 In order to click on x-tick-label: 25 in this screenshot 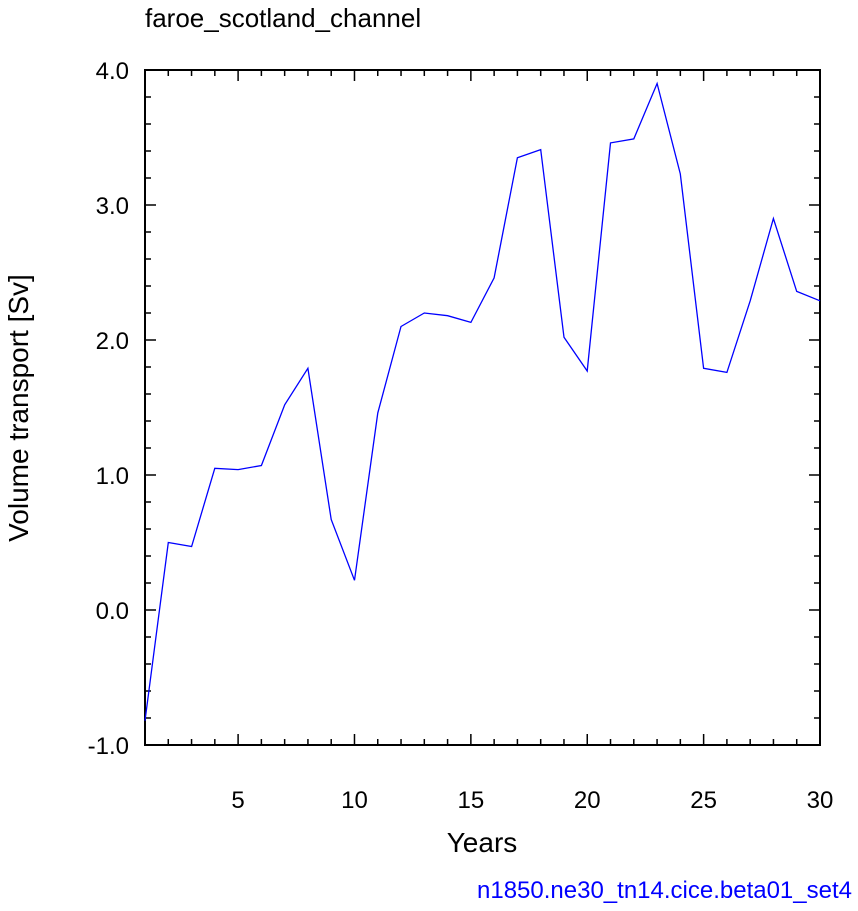, I will do `click(703, 800)`.